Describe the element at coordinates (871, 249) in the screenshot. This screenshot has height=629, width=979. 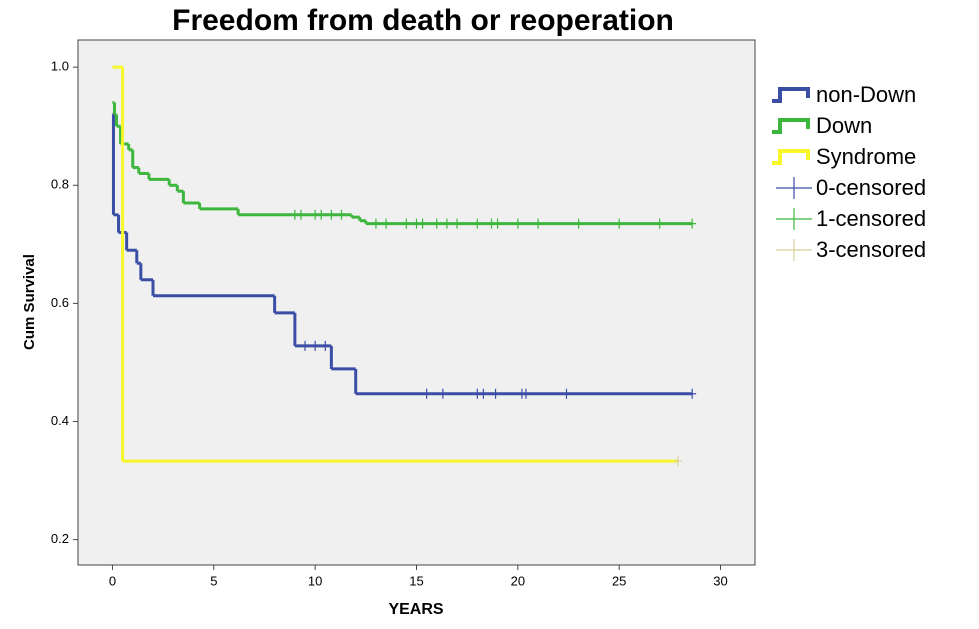
I see `legend-label: 3-censored` at that location.